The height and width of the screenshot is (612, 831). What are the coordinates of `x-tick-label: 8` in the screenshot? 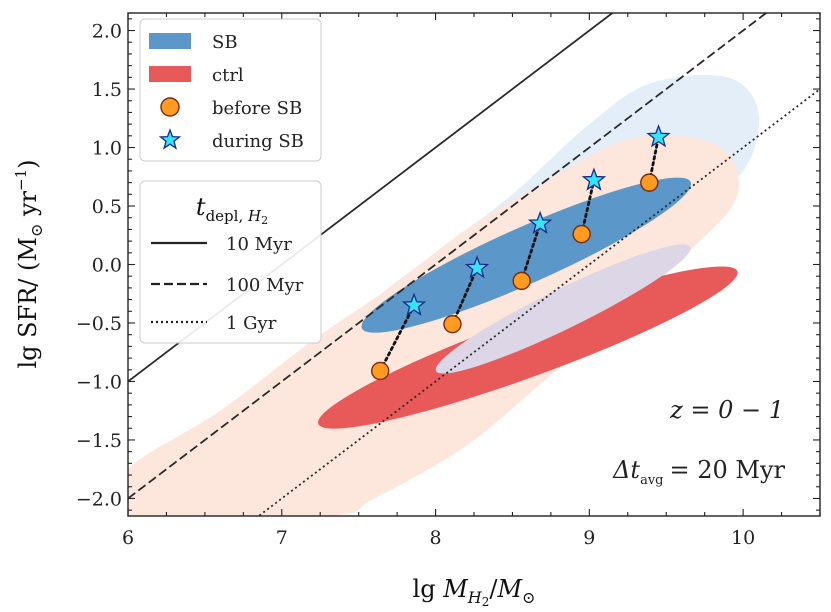 It's located at (436, 538).